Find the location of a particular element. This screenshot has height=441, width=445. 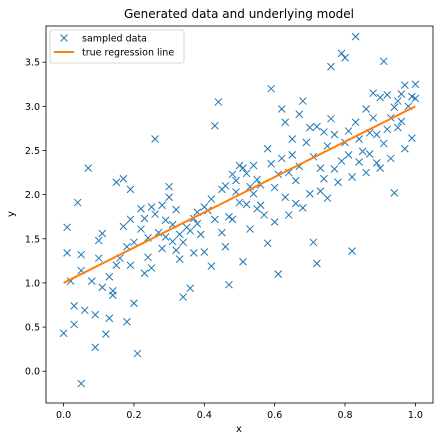

legend-box is located at coordinates (117, 46).